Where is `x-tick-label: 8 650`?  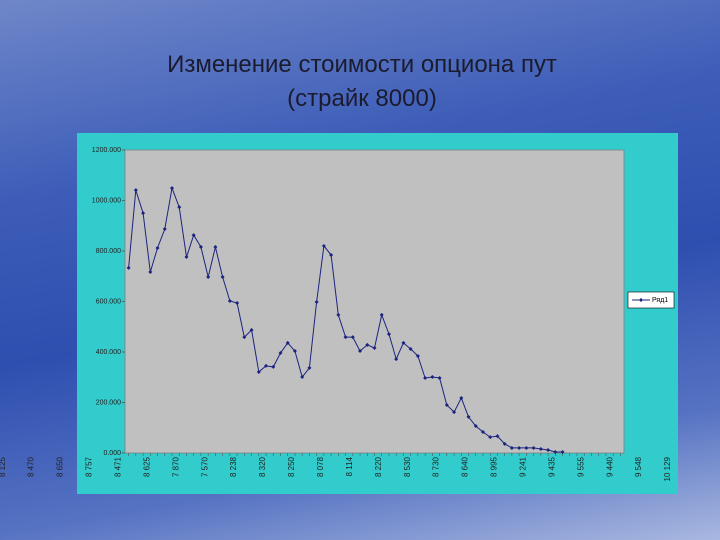
x-tick-label: 8 650 is located at coordinates (60, 466).